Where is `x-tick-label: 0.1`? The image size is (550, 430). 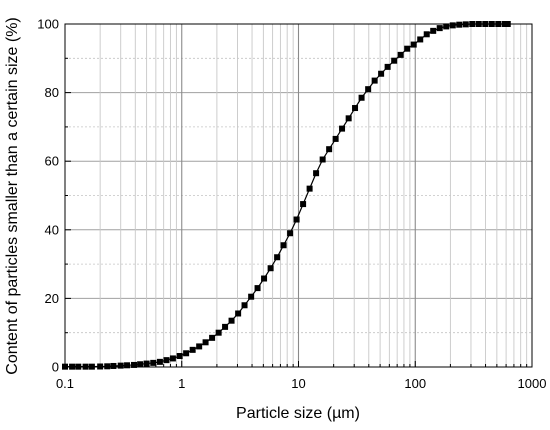
x-tick-label: 0.1 is located at coordinates (65, 383).